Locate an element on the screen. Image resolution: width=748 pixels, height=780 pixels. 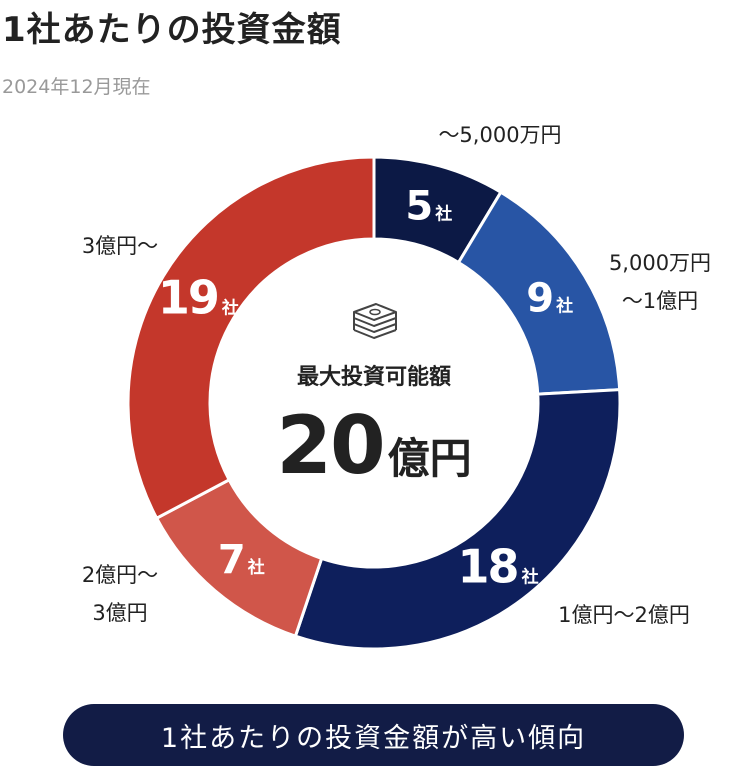
slice-category-label: 1億円～2億円 is located at coordinates (624, 615).